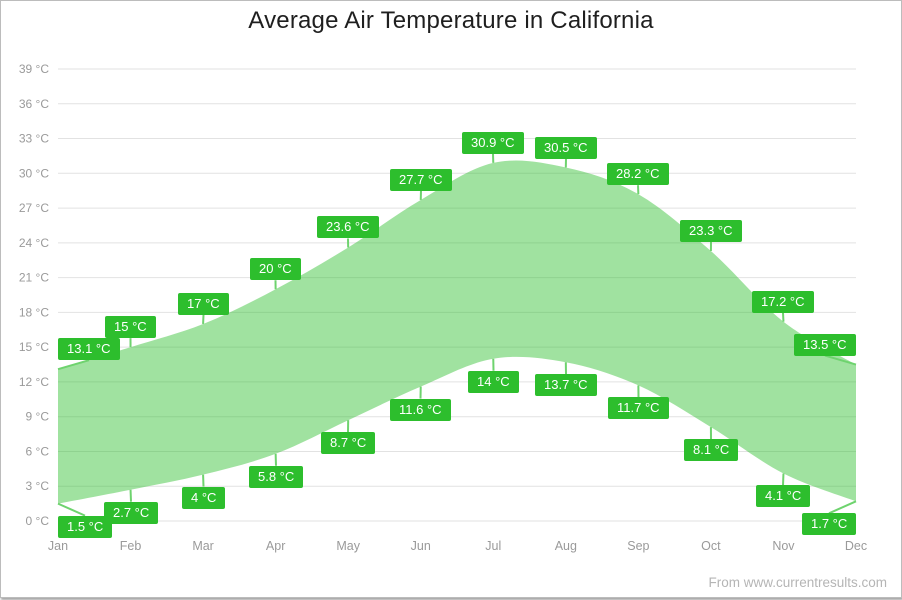 Image resolution: width=902 pixels, height=600 pixels. I want to click on chart-title: Average Air Temperature in California, so click(451, 20).